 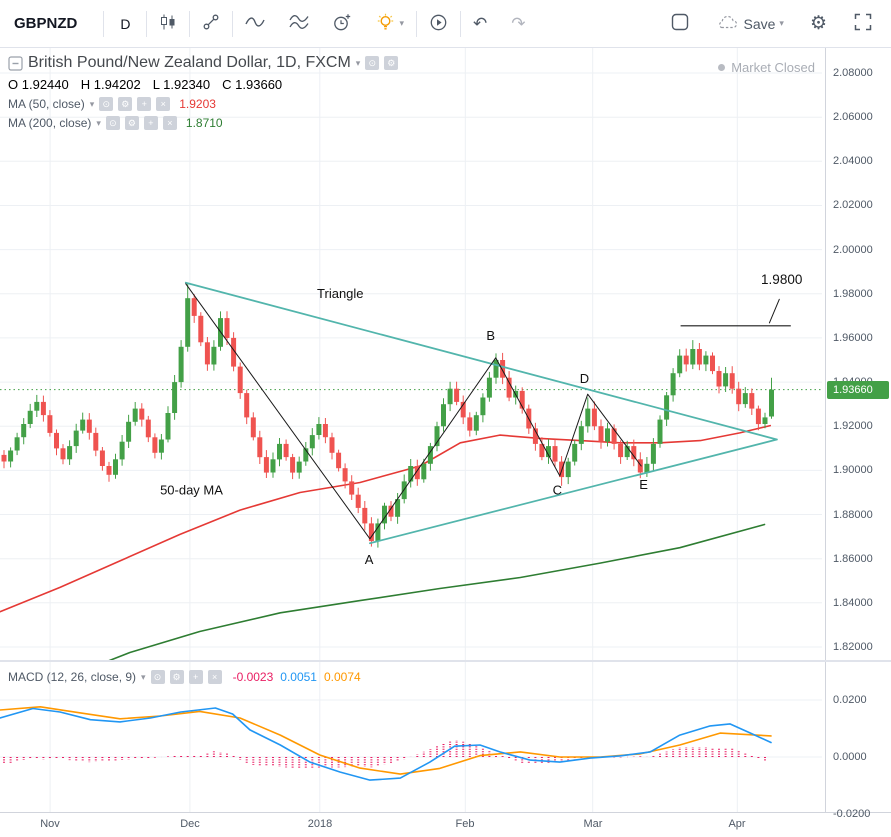 I want to click on toolbar-left-group: GBPNZD D ▾, so click(x=269, y=23).